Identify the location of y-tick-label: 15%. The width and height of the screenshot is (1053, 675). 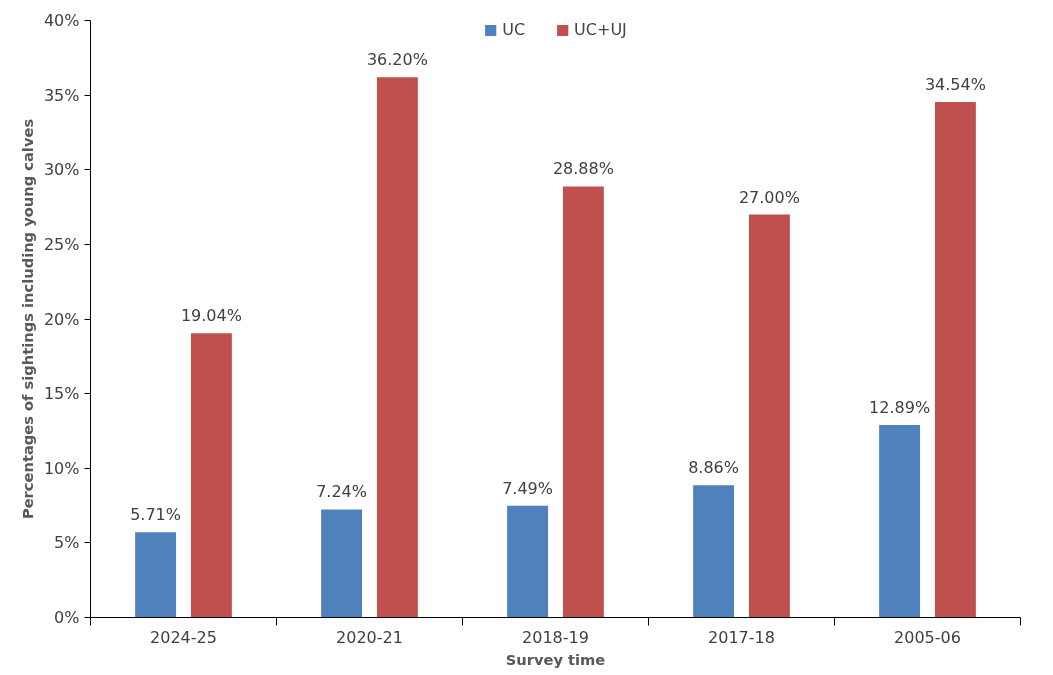
(61, 394).